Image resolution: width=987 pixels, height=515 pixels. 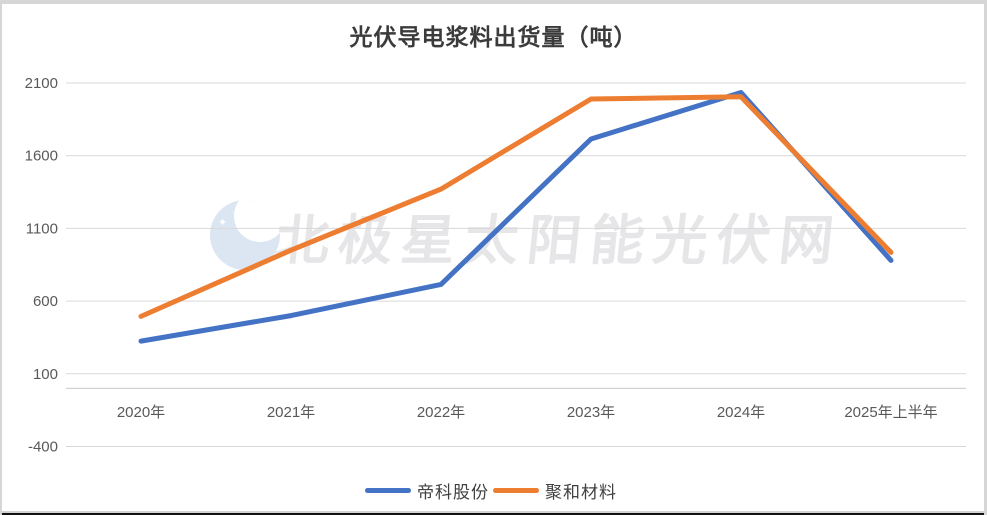 I want to click on x-axis-category-label: 2025年上半年, so click(x=890, y=412).